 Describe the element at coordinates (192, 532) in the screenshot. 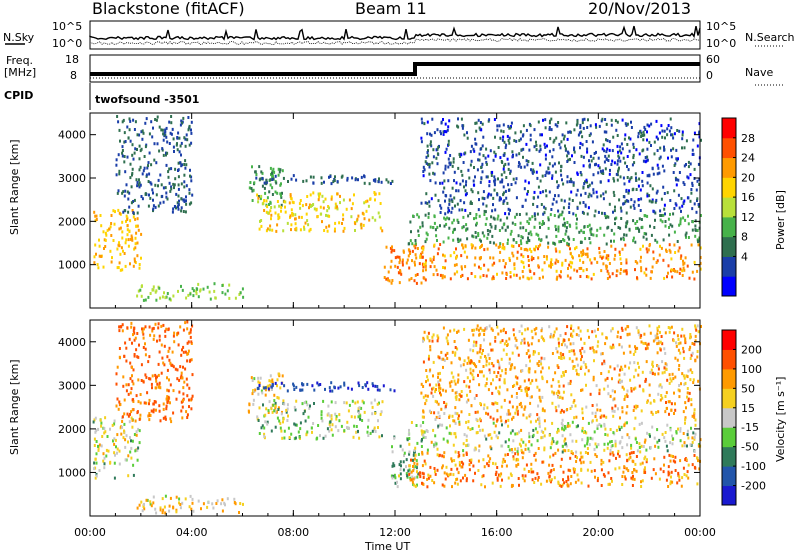

I see `x-tick-label: 04:00` at that location.